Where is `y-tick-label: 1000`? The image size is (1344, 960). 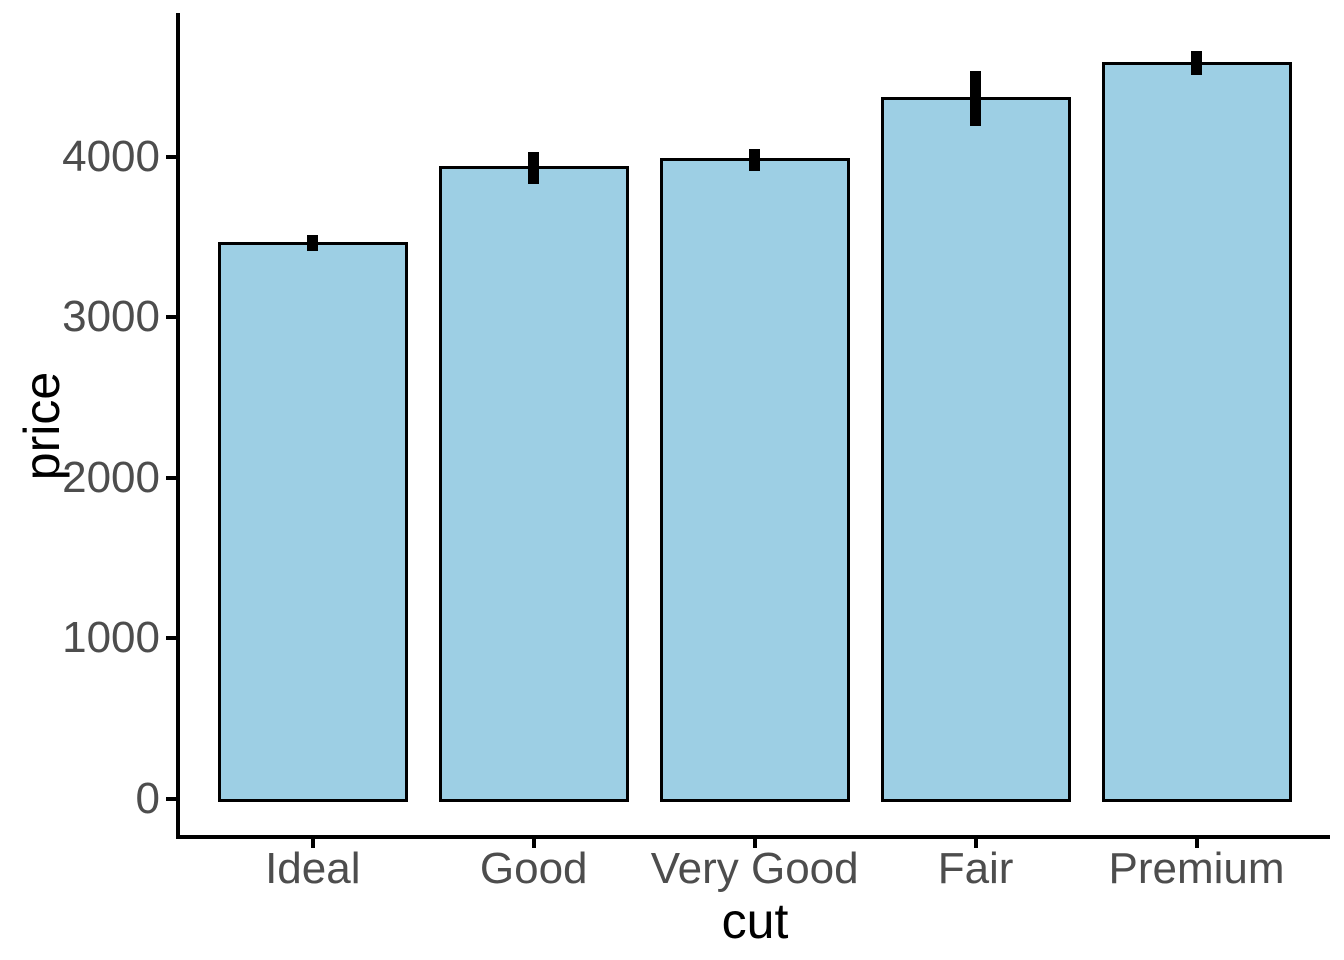
y-tick-label: 1000 is located at coordinates (111, 638).